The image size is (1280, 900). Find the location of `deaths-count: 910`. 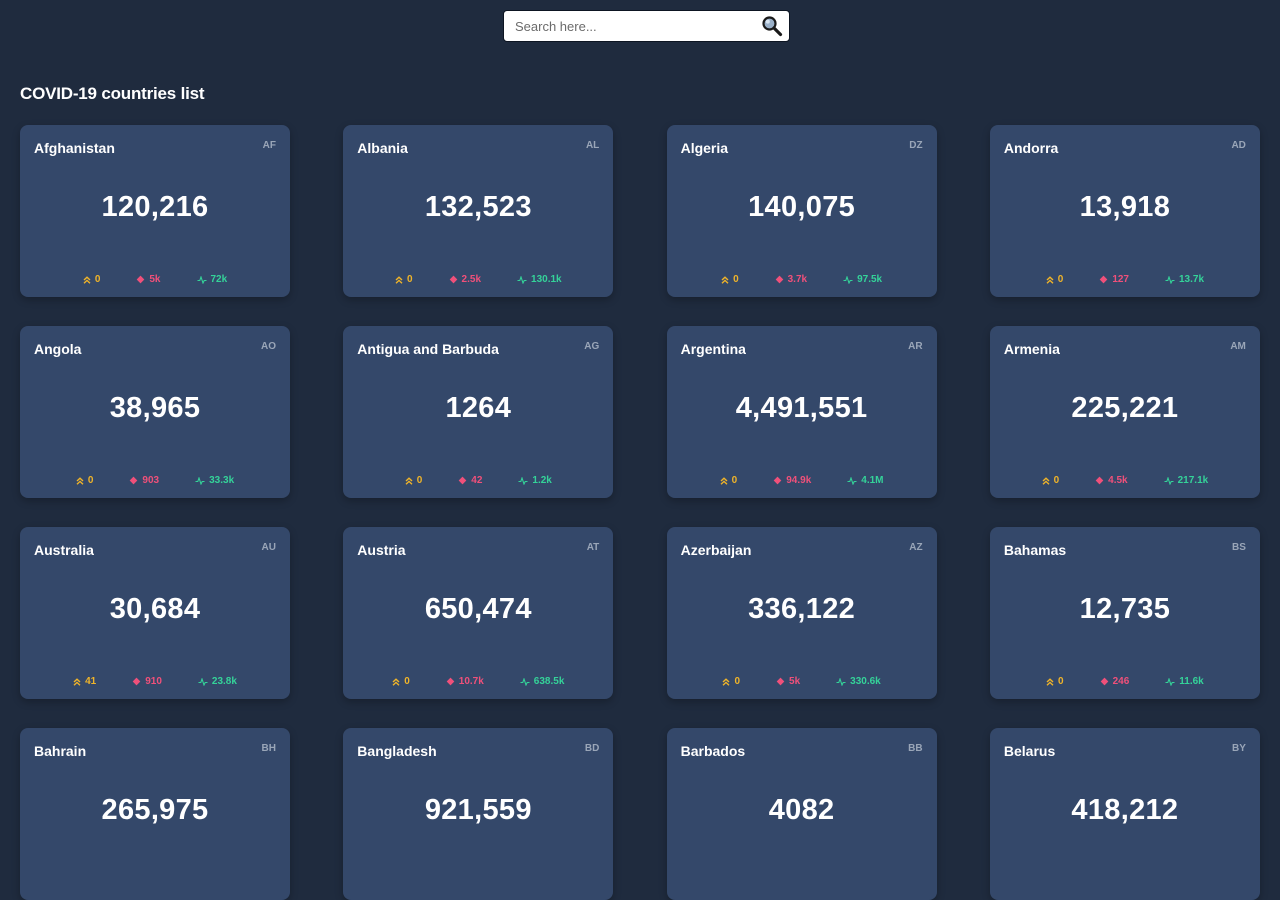

deaths-count: 910 is located at coordinates (153, 681).